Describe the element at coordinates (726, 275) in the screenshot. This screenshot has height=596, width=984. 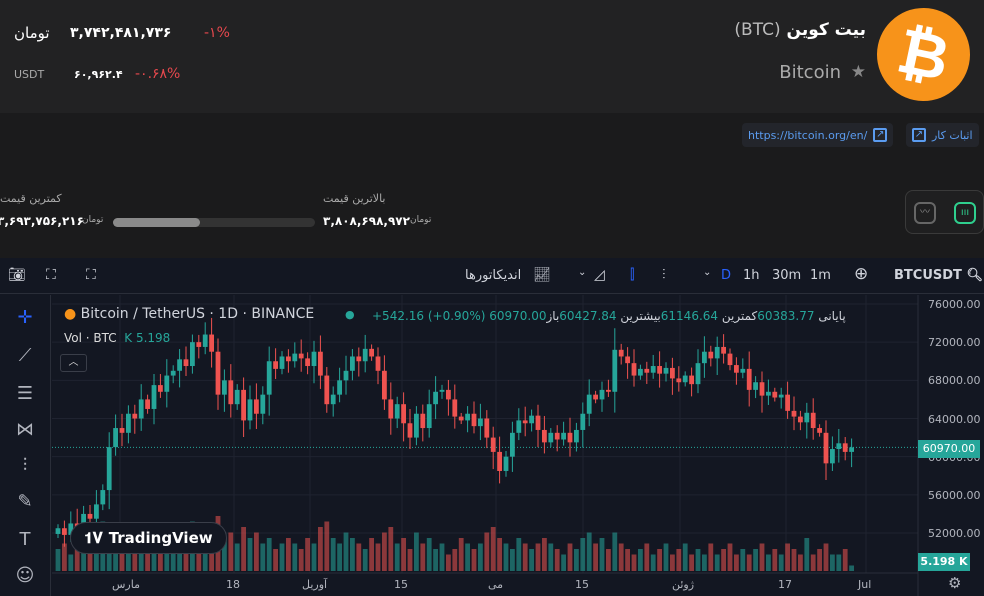
I see `interval-d: D` at that location.